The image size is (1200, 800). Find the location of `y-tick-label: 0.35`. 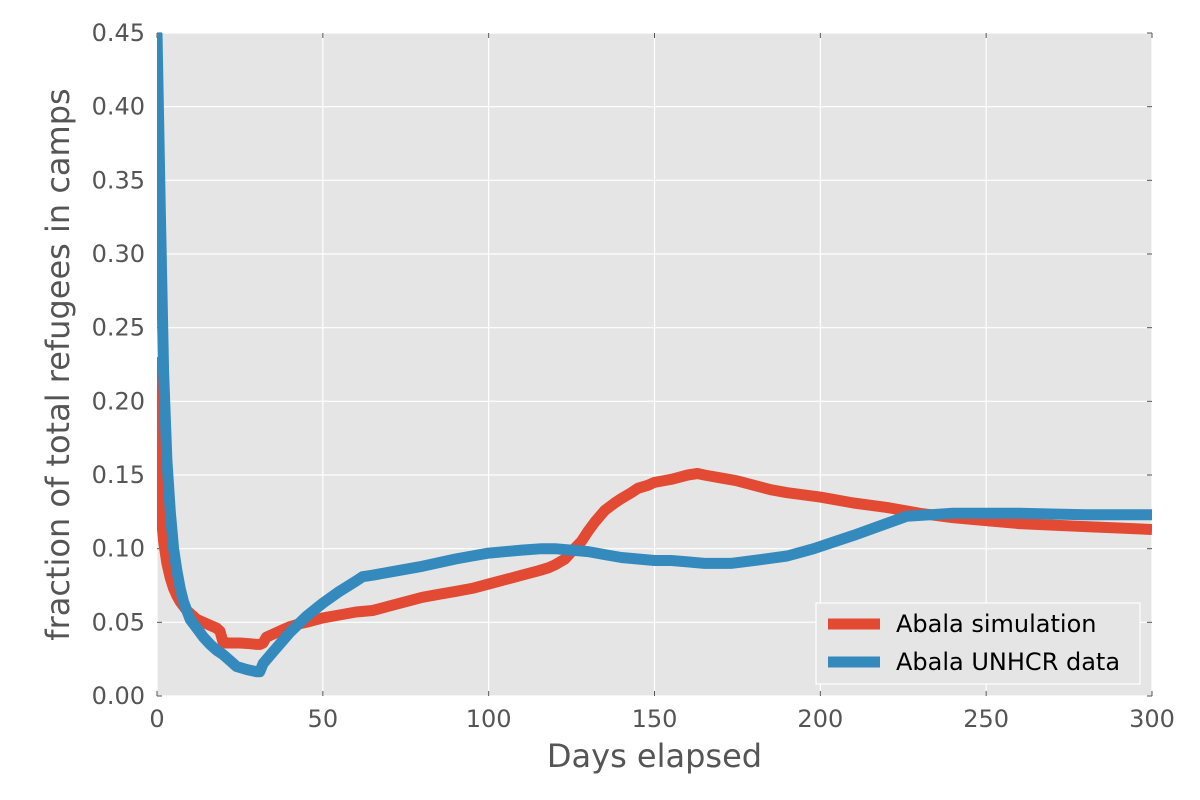

y-tick-label: 0.35 is located at coordinates (118, 180).